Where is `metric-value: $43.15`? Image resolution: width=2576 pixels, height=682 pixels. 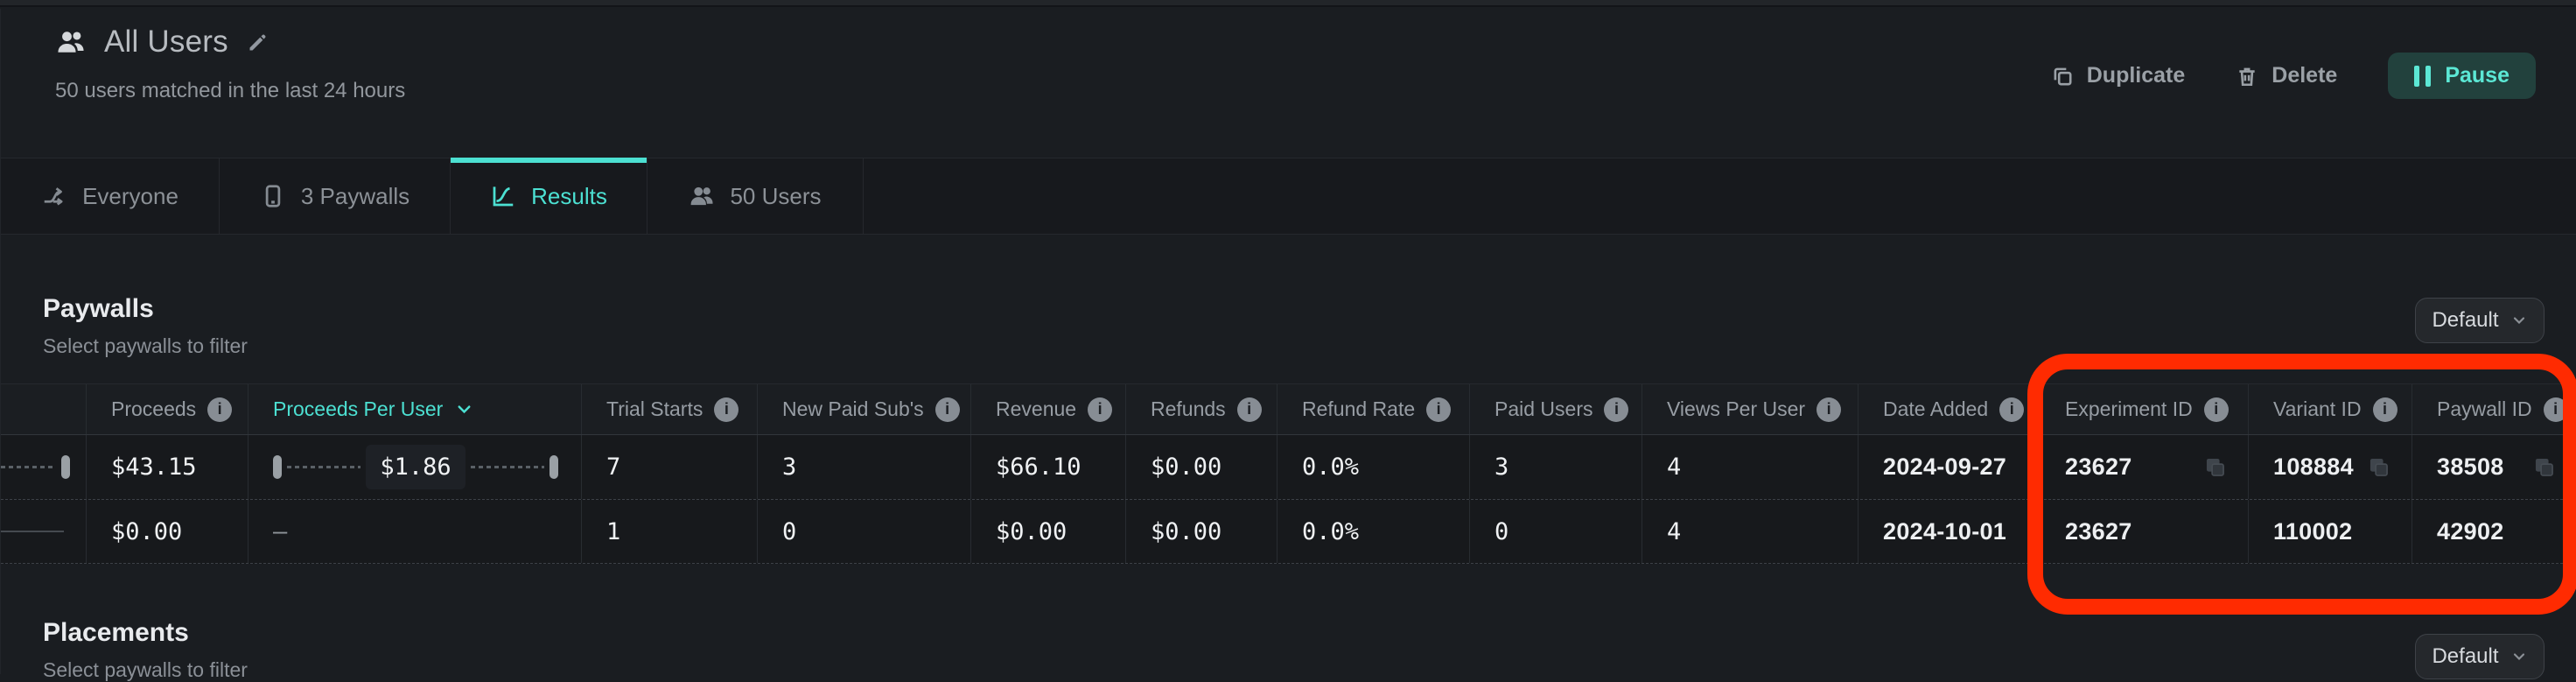 metric-value: $43.15 is located at coordinates (167, 467).